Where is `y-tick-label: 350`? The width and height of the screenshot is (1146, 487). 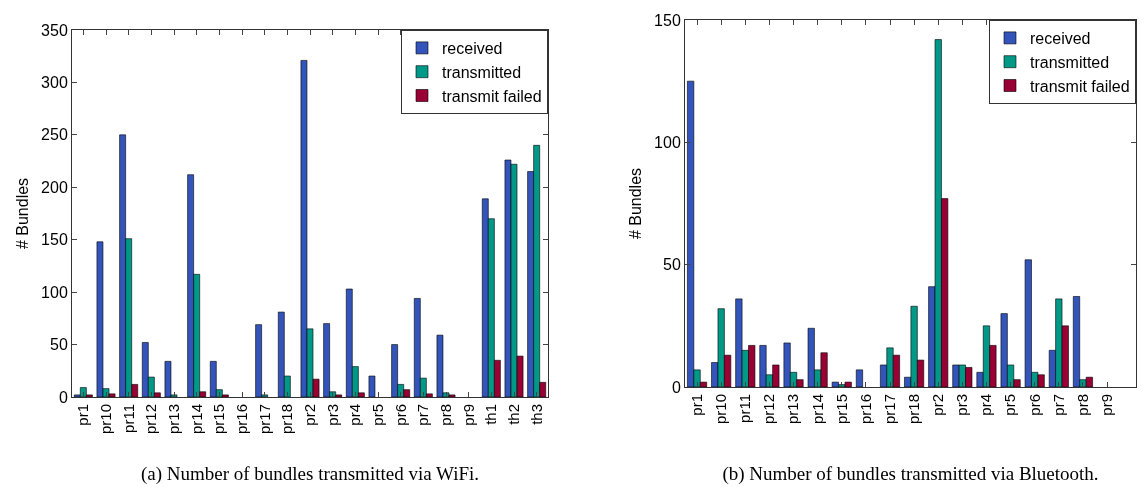 y-tick-label: 350 is located at coordinates (54, 30).